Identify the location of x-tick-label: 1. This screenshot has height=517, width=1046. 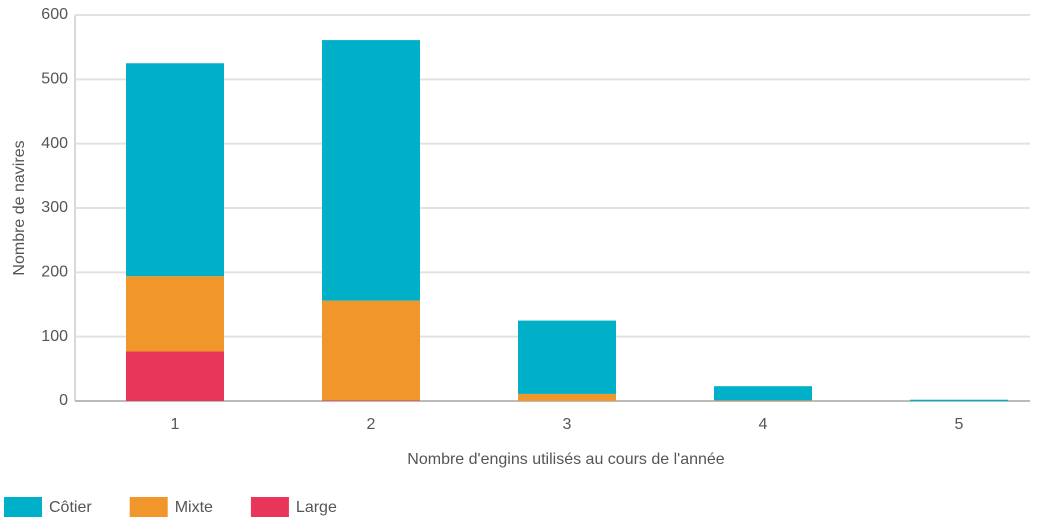
(175, 424).